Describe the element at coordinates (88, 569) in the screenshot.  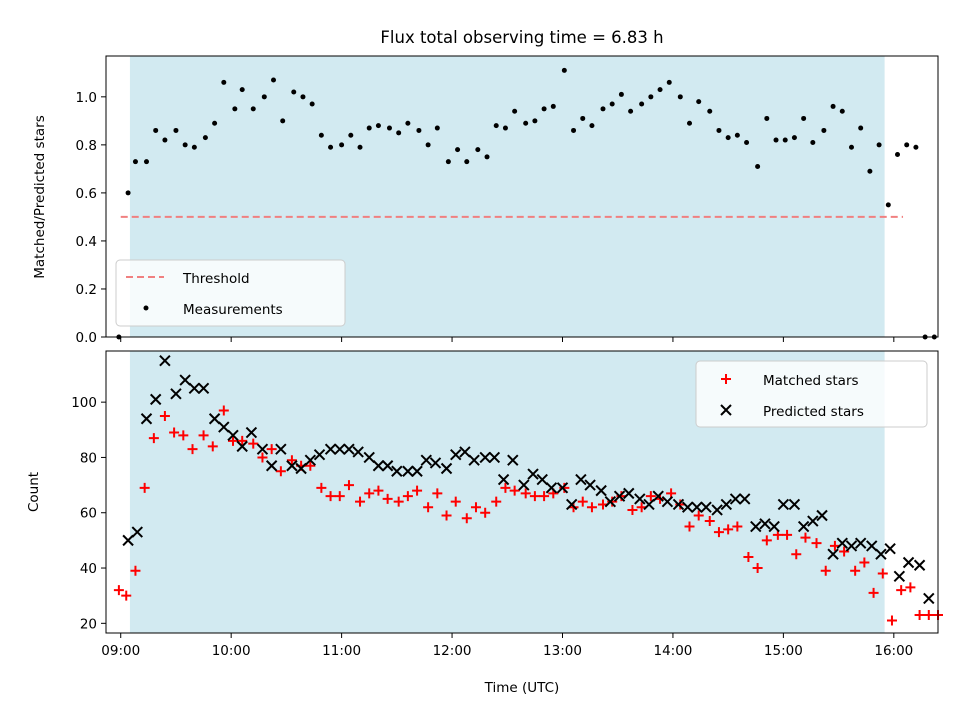
I see `y-tick-label: 40` at that location.